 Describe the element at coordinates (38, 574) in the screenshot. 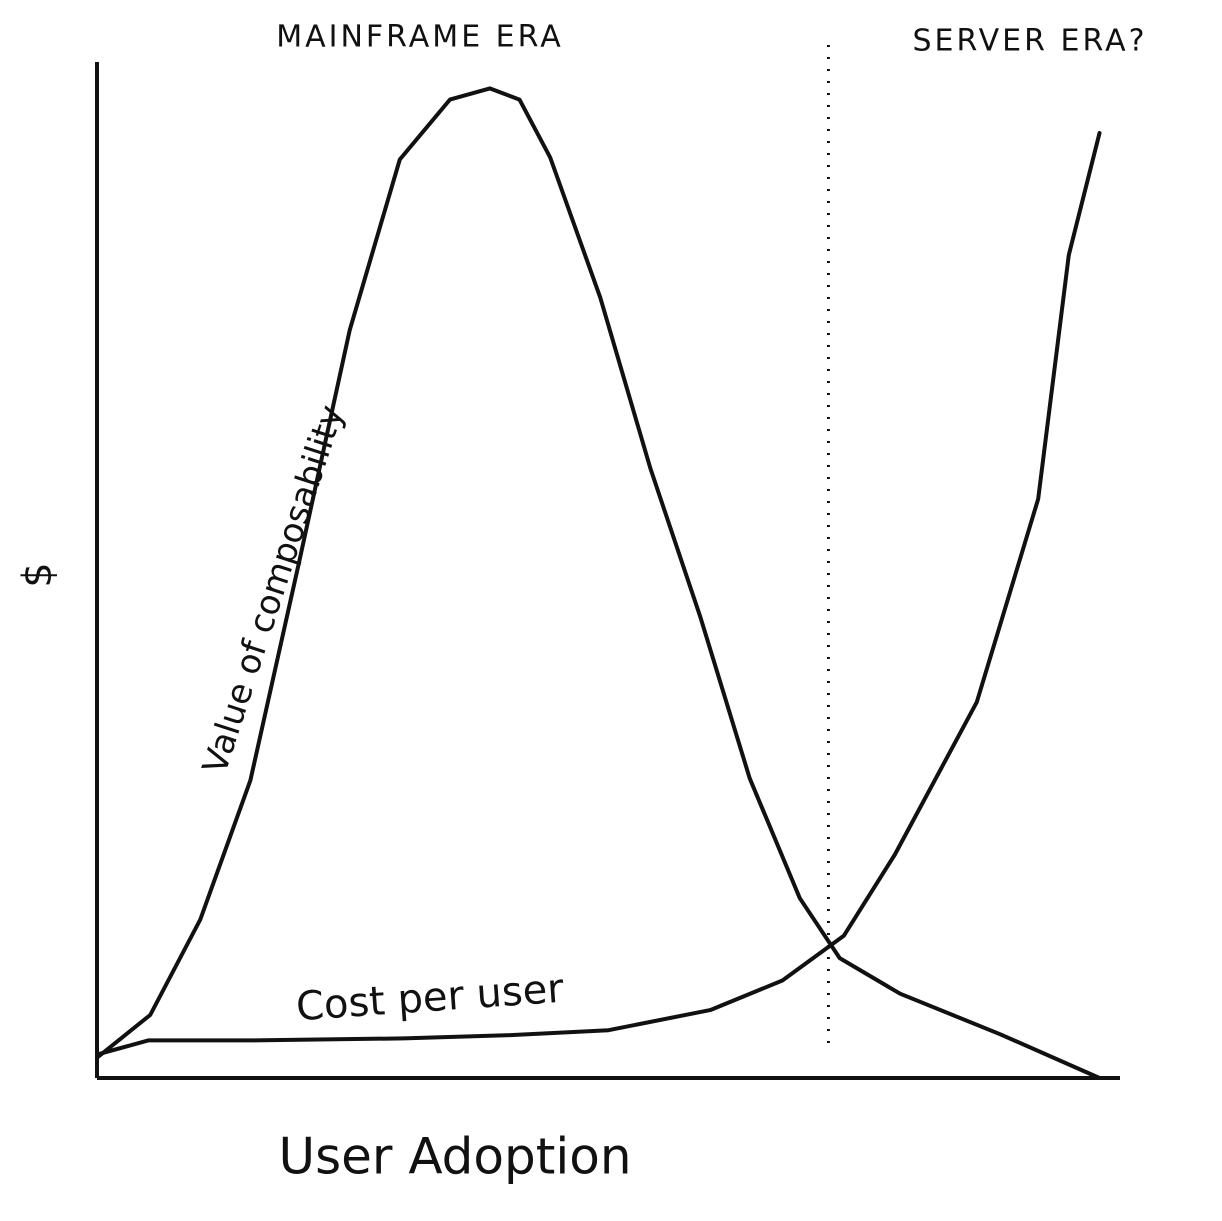

I see `y-axis-label: $` at that location.